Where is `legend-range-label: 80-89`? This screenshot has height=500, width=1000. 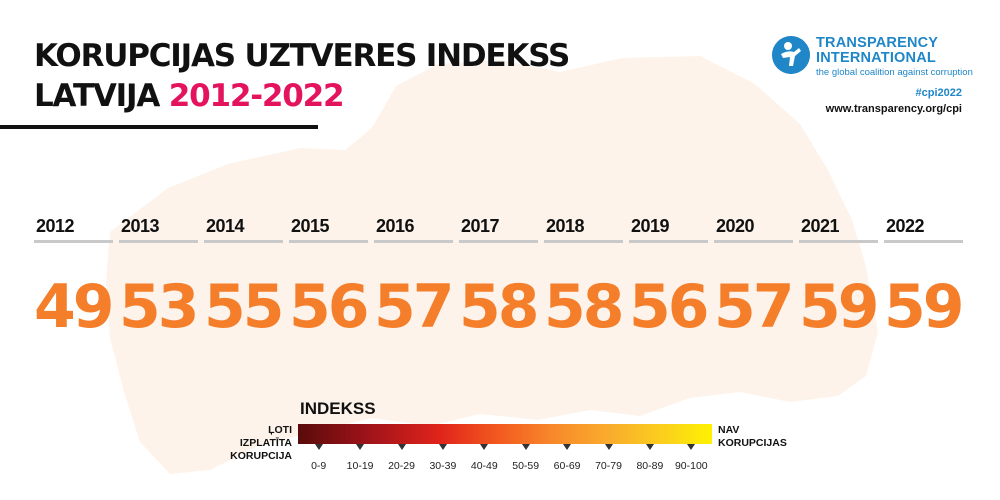
legend-range-label: 80-89 is located at coordinates (650, 466).